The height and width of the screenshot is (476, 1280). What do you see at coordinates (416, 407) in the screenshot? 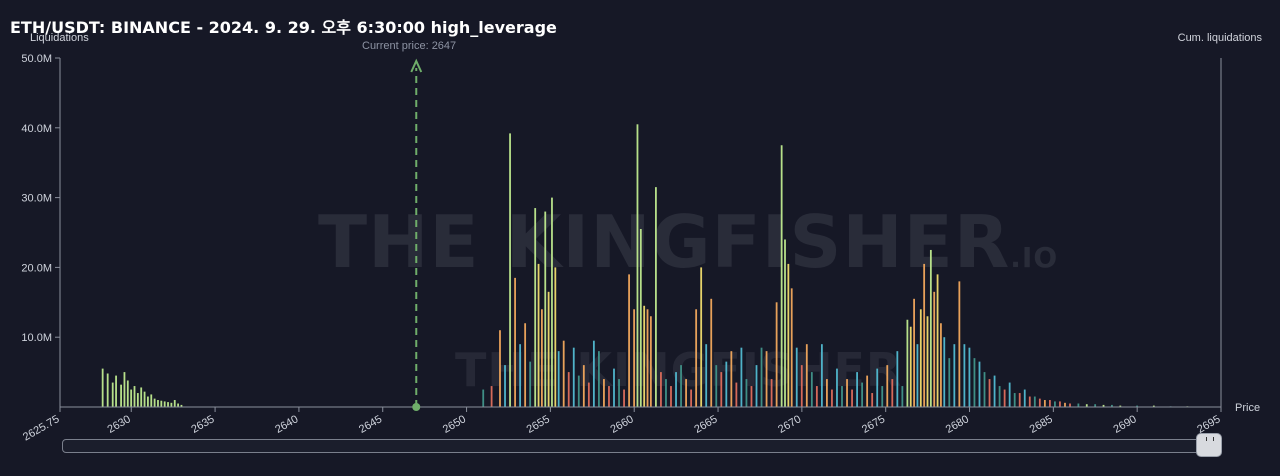
I see `current-price-marker` at bounding box center [416, 407].